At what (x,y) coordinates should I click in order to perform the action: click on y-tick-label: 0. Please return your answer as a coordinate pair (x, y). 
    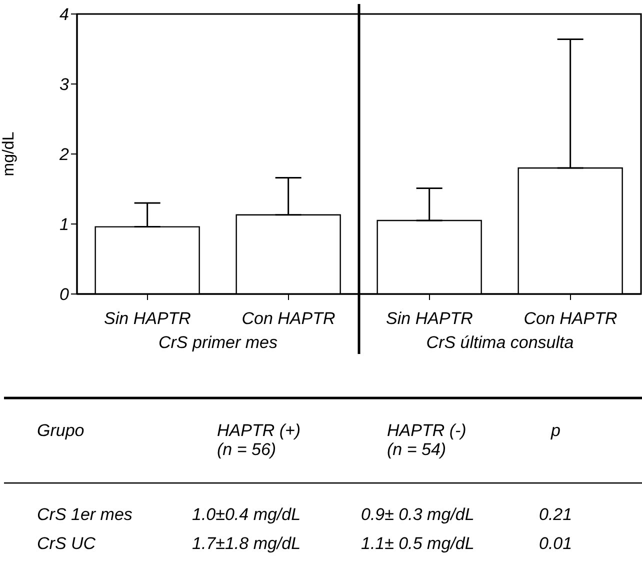
    Looking at the image, I should click on (65, 294).